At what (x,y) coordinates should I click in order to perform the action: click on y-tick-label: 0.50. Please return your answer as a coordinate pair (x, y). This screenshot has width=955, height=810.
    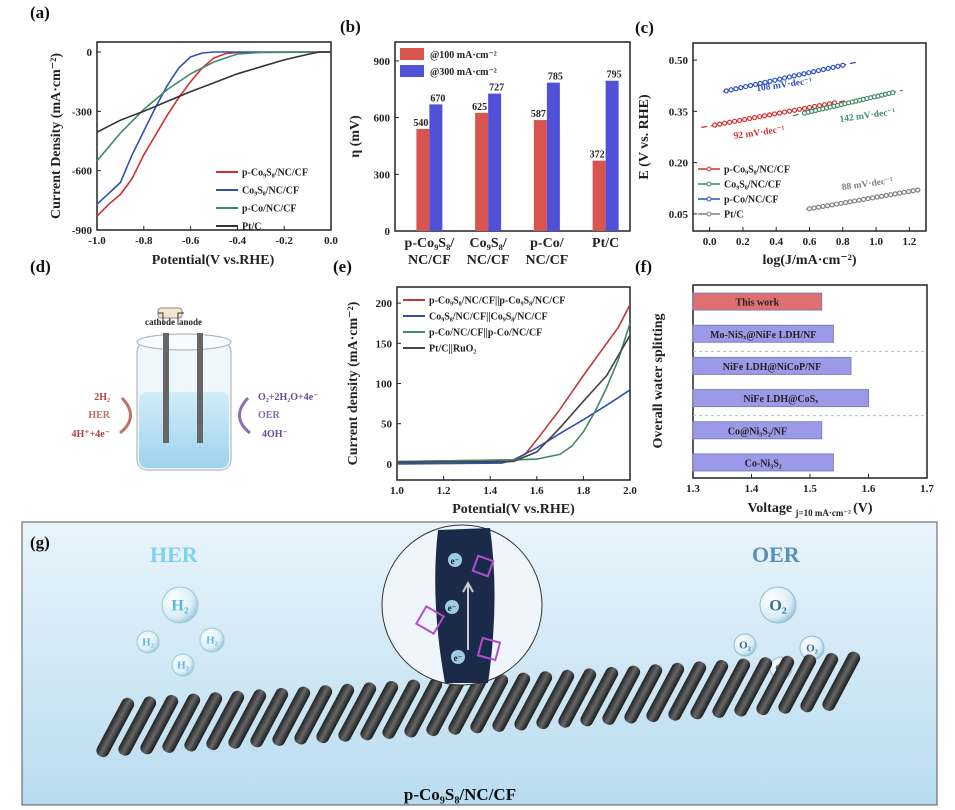
    Looking at the image, I should click on (679, 61).